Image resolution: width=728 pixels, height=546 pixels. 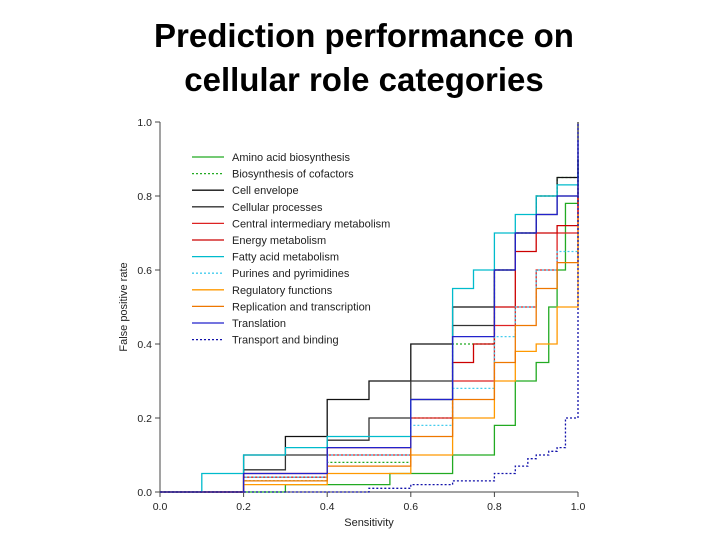 I want to click on y-tick-label: 0.0, so click(x=144, y=493).